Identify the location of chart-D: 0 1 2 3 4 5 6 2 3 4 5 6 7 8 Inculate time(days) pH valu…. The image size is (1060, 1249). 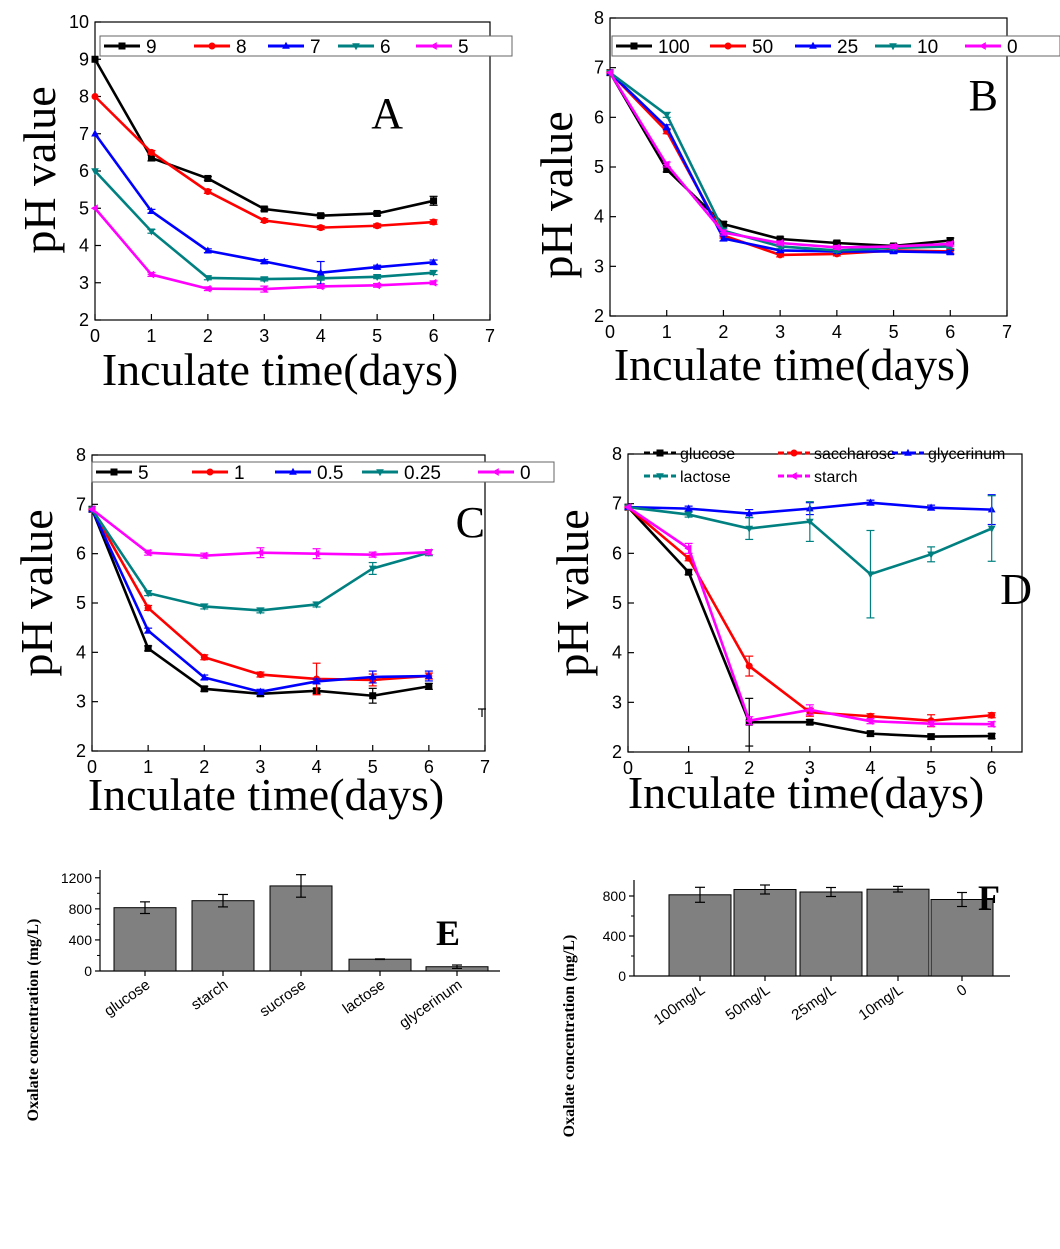
(789, 631).